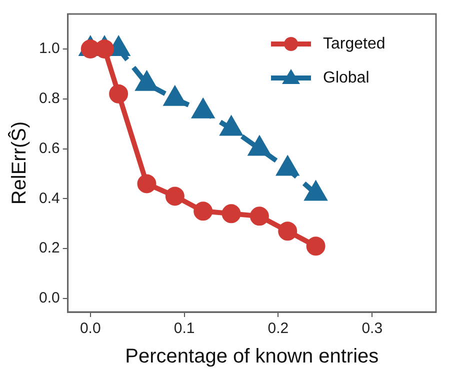 The width and height of the screenshot is (450, 375). What do you see at coordinates (49, 49) in the screenshot?
I see `y-tick-label: 1.0` at bounding box center [49, 49].